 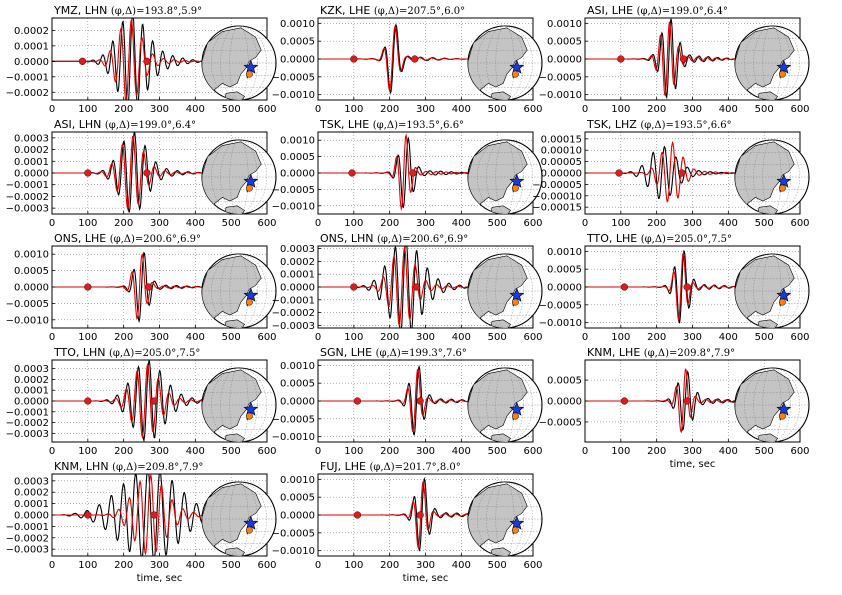 I want to click on panel-title: TTO, LHE (φ,Δ)=205.0°,7.5°, so click(x=659, y=238).